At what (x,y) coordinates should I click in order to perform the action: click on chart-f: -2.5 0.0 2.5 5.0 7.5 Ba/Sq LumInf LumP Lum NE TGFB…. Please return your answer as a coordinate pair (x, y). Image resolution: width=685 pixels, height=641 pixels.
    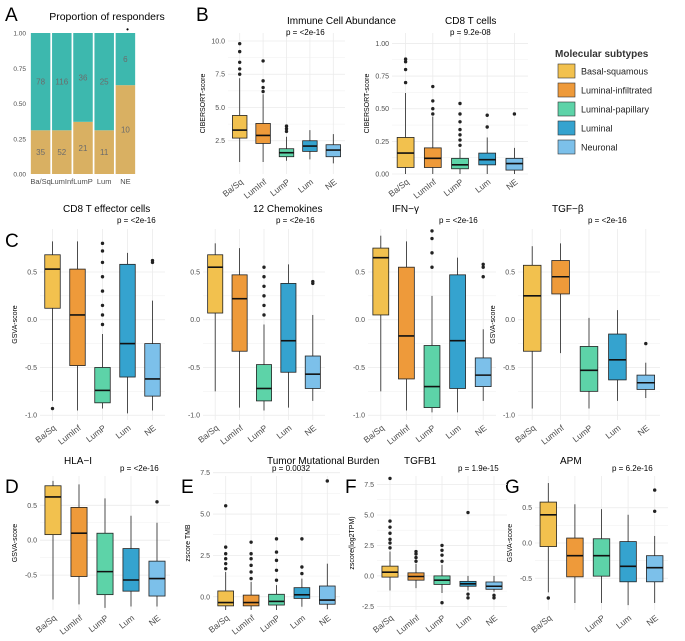
    Looking at the image, I should click on (428, 546).